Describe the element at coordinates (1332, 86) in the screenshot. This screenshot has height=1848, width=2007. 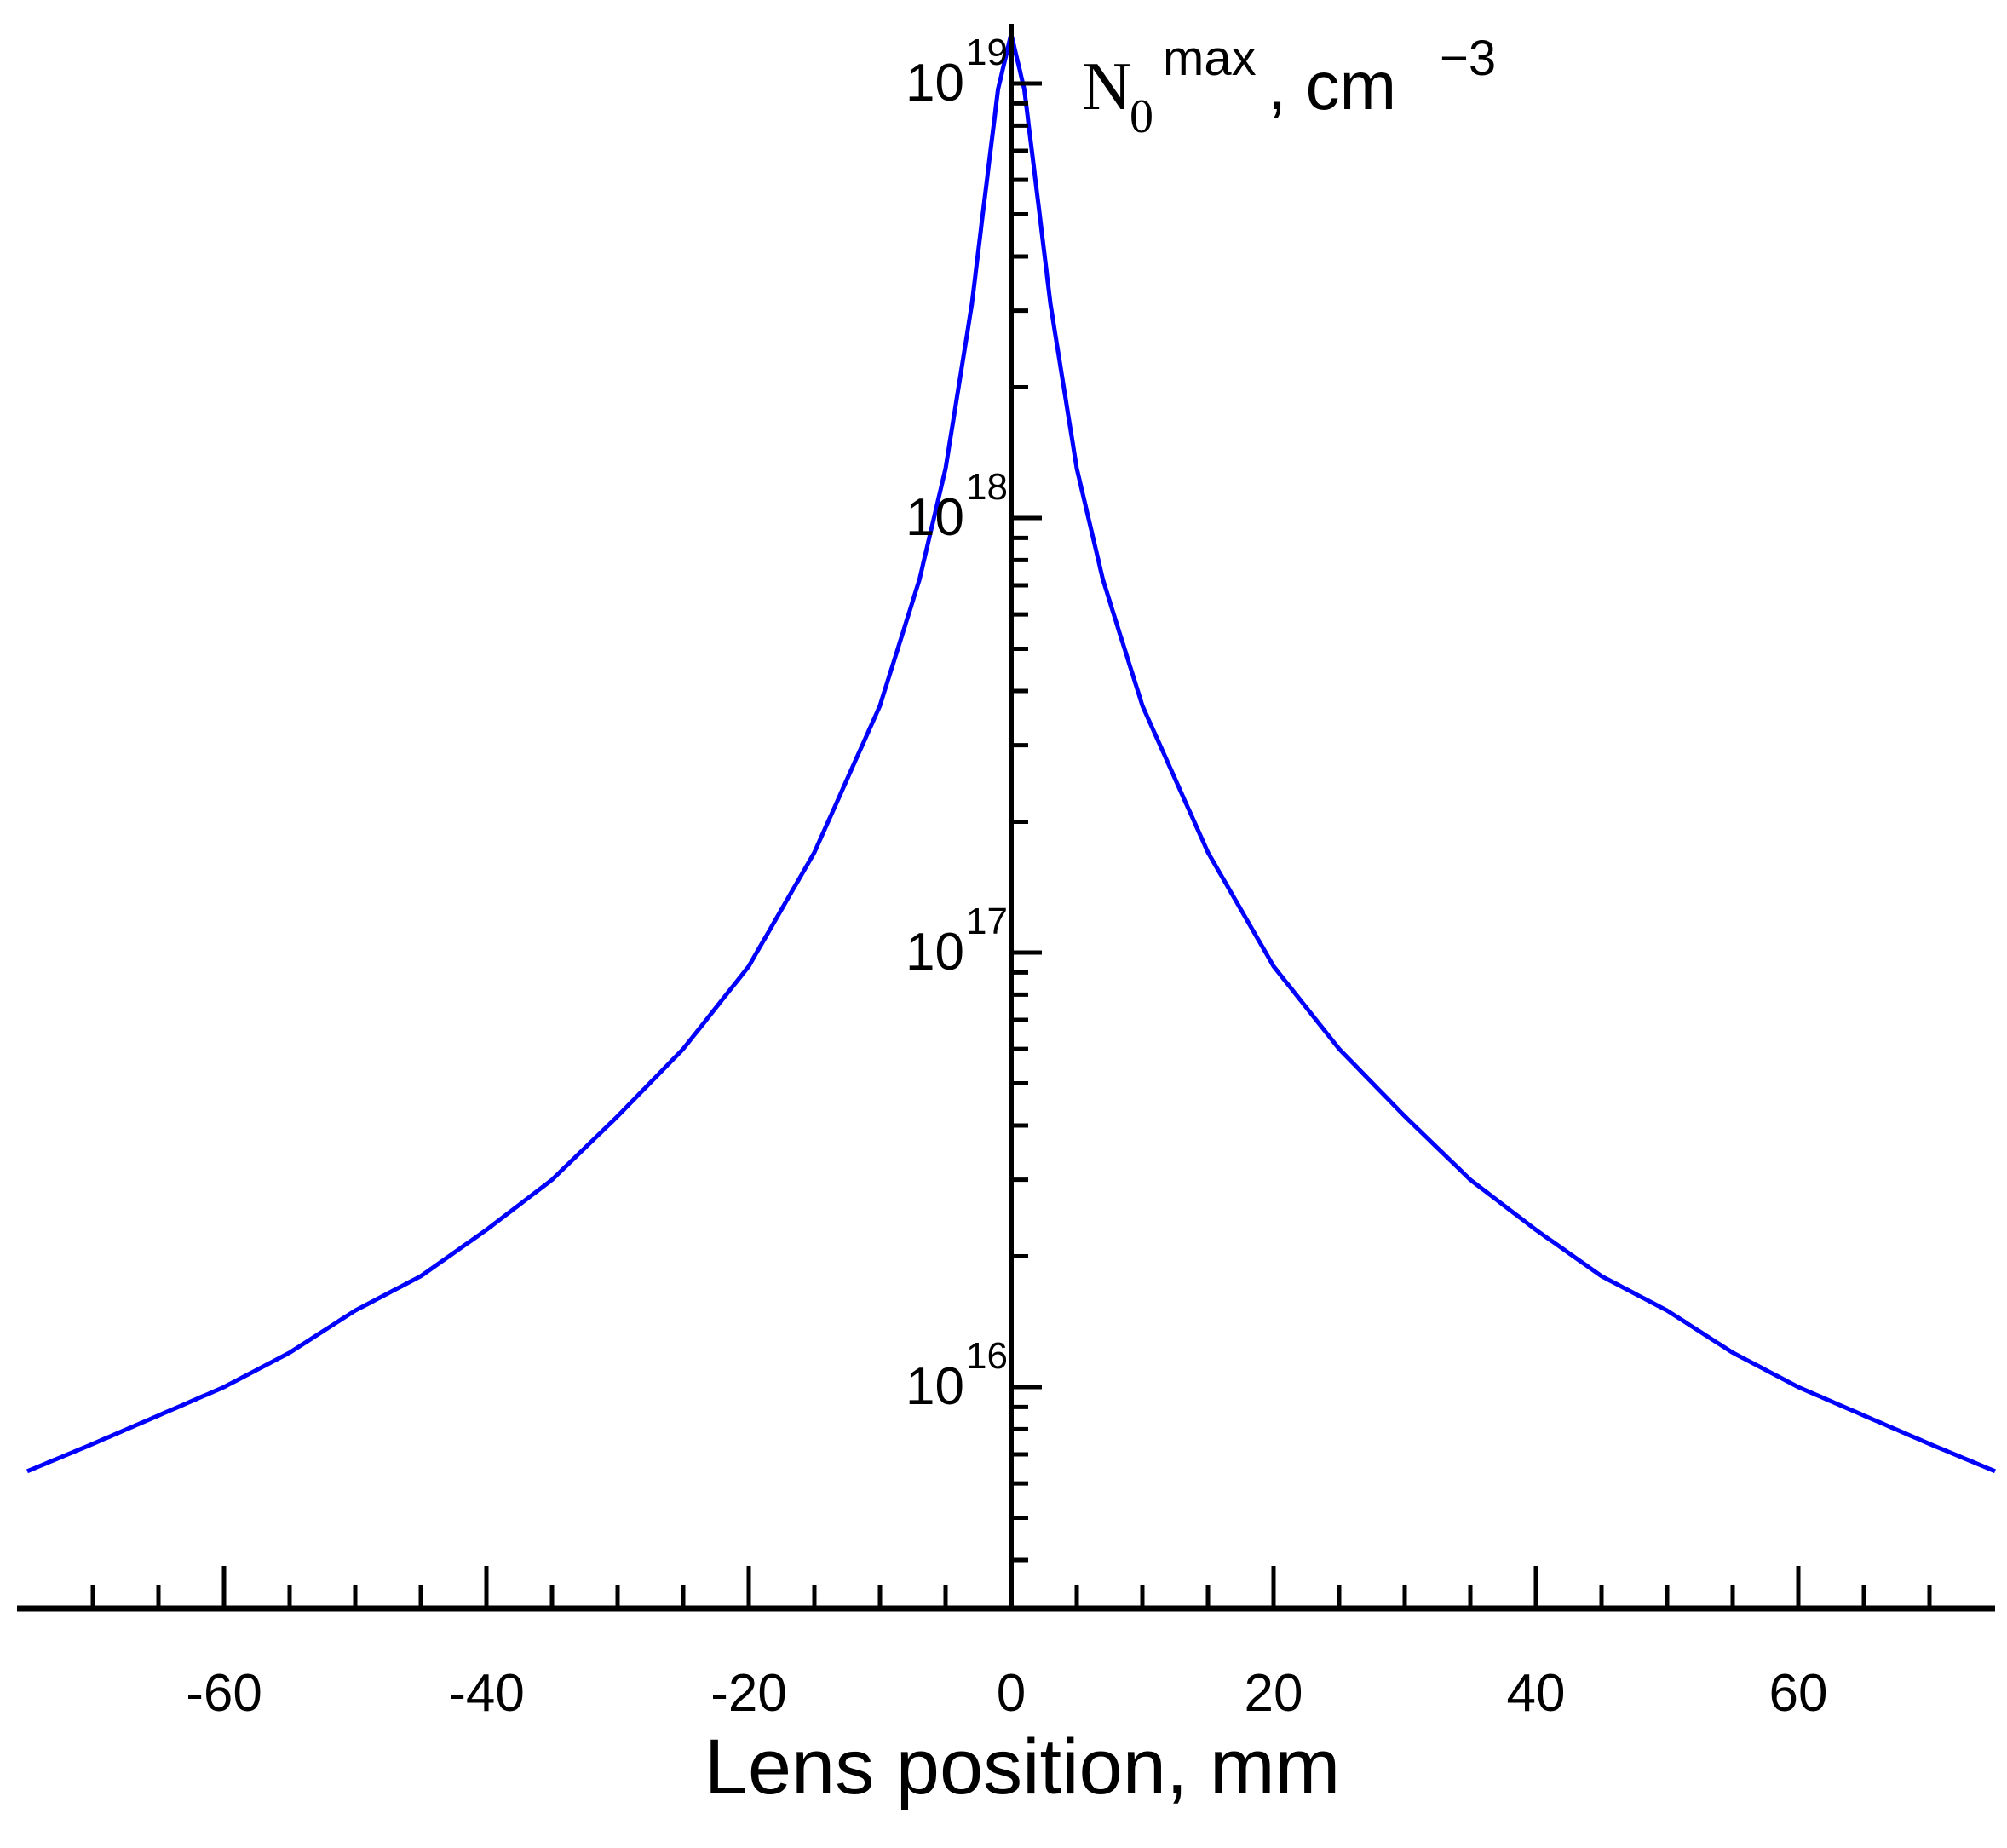
I see `svg-text: , cm` at that location.